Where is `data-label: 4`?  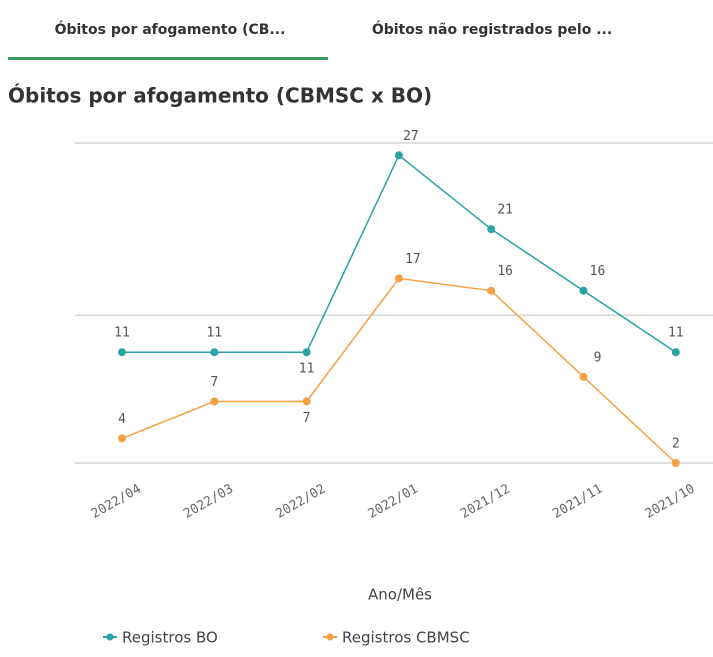 data-label: 4 is located at coordinates (122, 419).